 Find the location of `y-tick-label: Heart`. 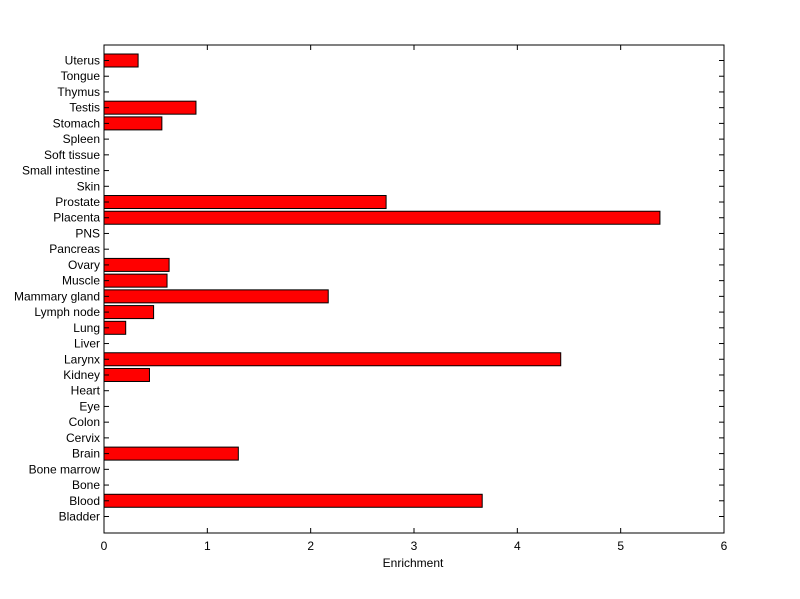

y-tick-label: Heart is located at coordinates (86, 391).